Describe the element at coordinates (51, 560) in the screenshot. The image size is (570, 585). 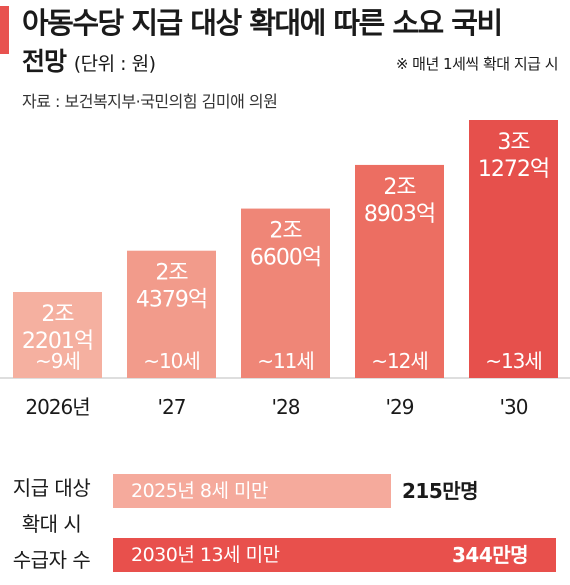
I see `row-label-line3: 수급자 수` at that location.